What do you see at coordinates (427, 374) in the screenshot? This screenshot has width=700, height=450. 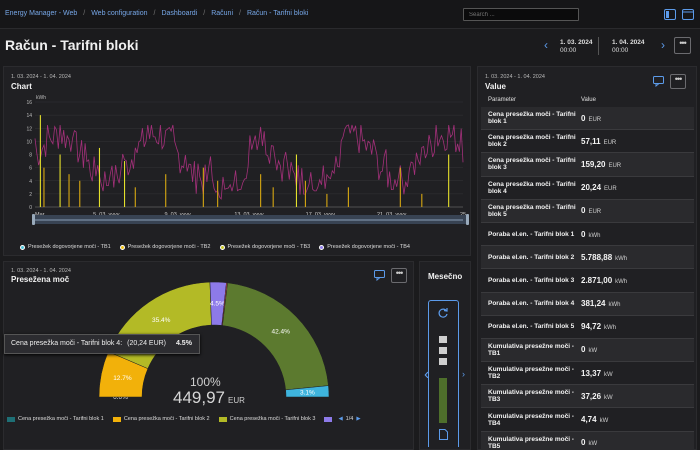 I see `chevron-left-icon: ‹` at bounding box center [427, 374].